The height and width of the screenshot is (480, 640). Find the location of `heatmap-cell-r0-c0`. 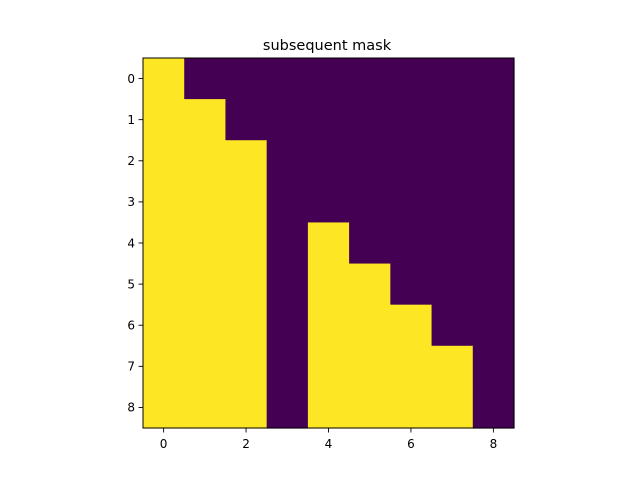

heatmap-cell-r0-c0 is located at coordinates (164, 79).